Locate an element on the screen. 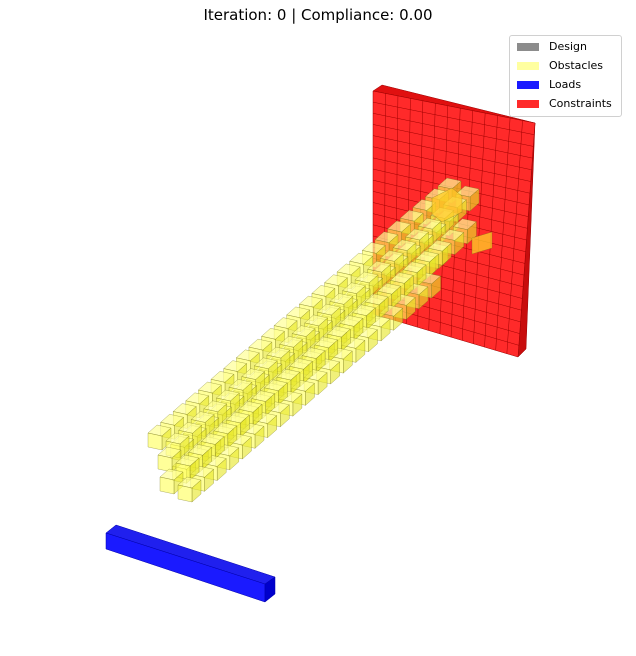 This screenshot has width=636, height=656. legend: Design Obstacles Loads Constraints is located at coordinates (565, 76).